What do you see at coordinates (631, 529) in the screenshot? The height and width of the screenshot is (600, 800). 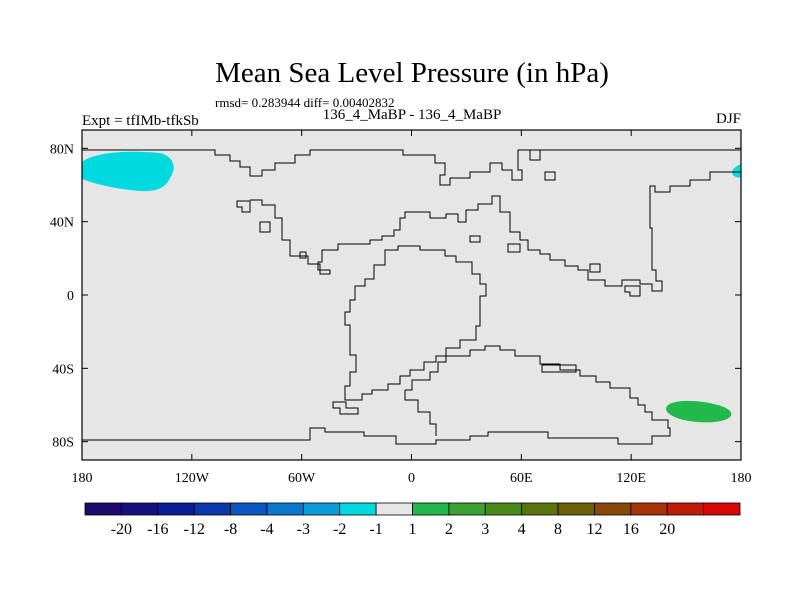 I see `colorbar-label: 16` at bounding box center [631, 529].